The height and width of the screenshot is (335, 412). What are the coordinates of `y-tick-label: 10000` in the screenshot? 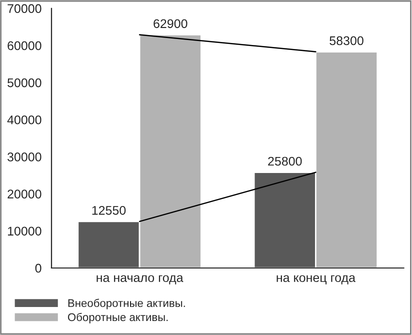 It's located at (25, 231).